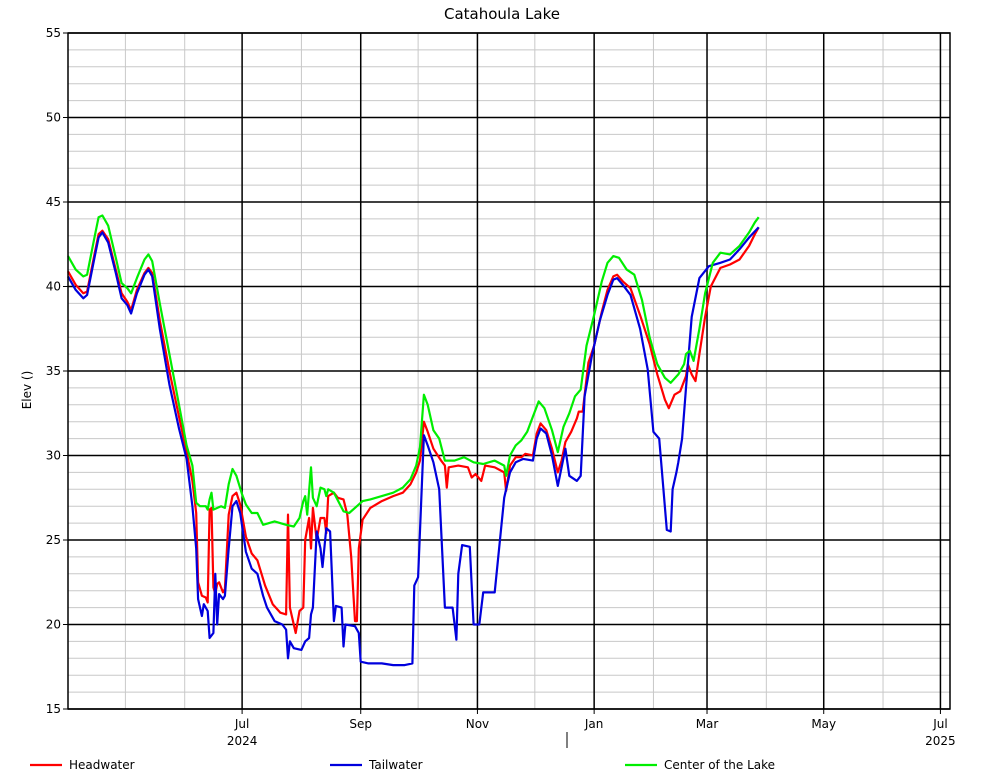 The image size is (1001, 780). I want to click on y-tick-label: 55, so click(53, 33).